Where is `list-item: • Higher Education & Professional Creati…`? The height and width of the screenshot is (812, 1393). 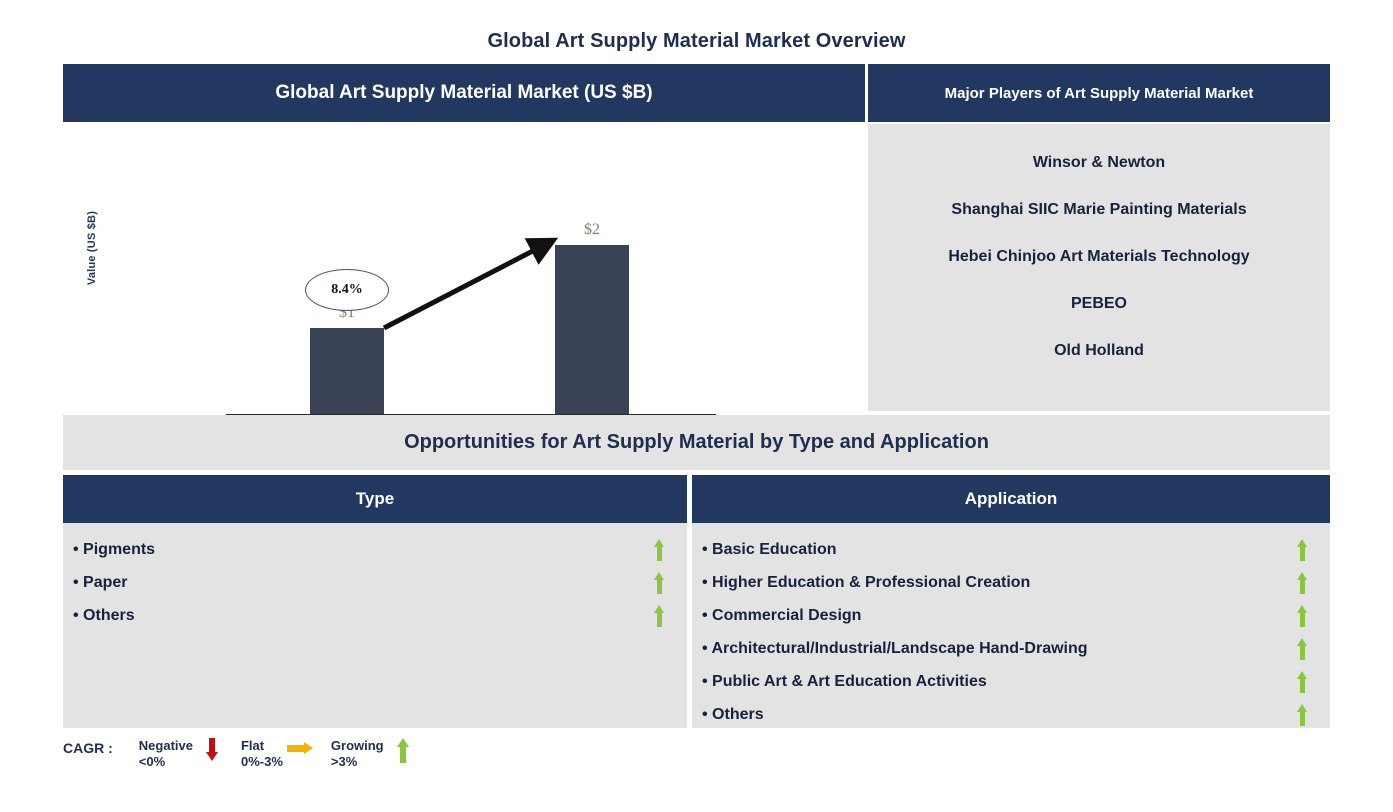
list-item: • Higher Education & Professional Creati… is located at coordinates (1011, 586).